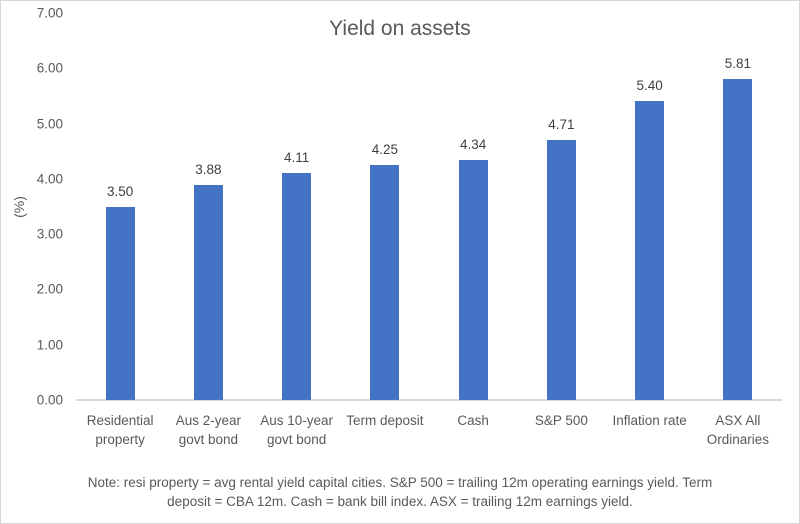 This screenshot has width=800, height=524. I want to click on value-label: 4.25, so click(385, 150).